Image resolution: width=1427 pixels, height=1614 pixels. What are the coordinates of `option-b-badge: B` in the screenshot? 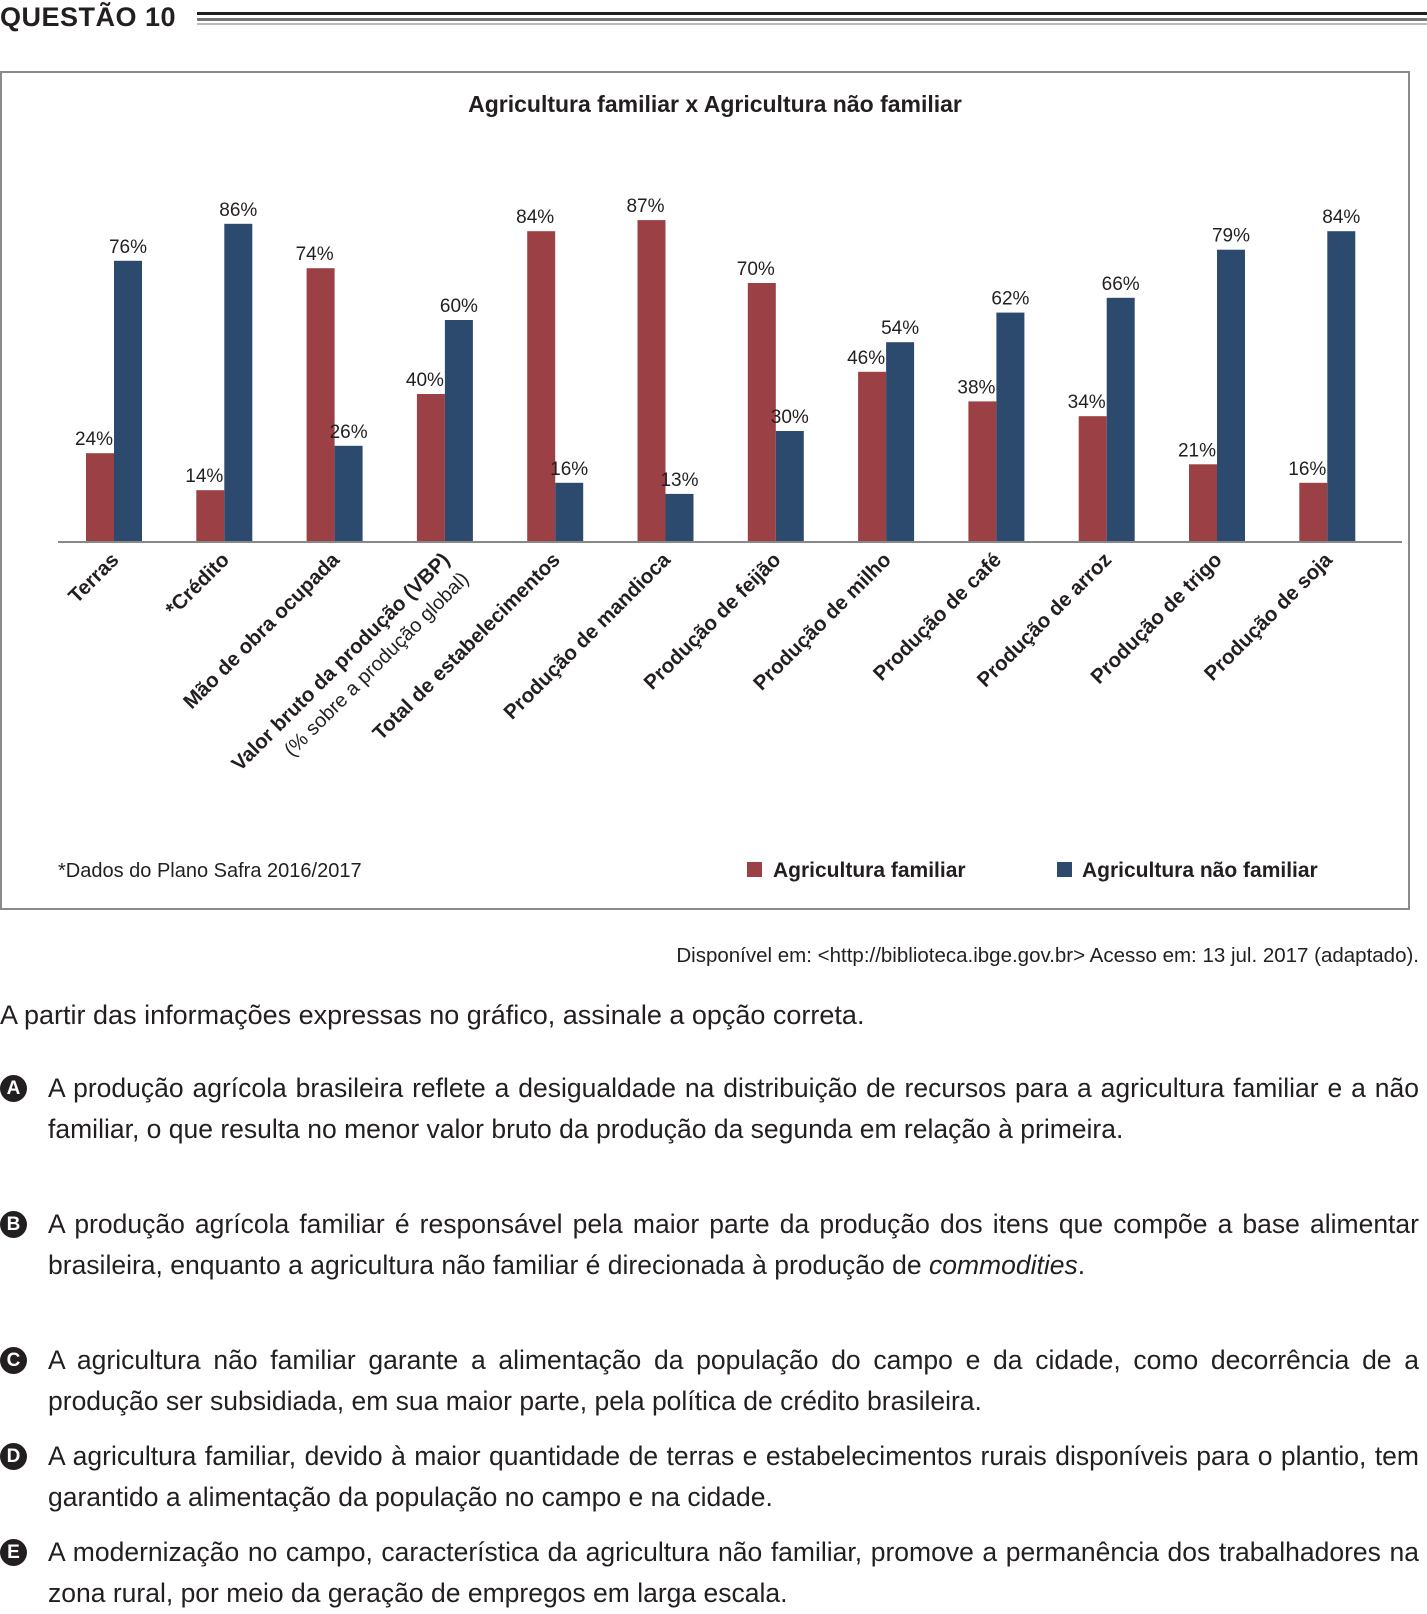 It's located at (13, 1224).